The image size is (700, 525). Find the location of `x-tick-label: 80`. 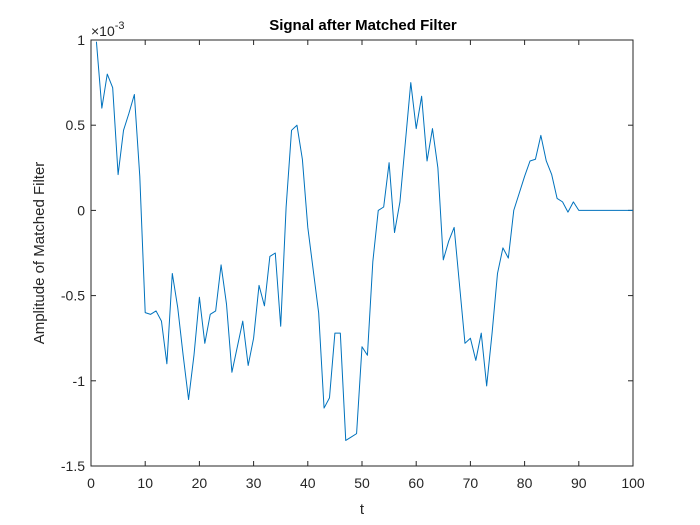

x-tick-label: 80 is located at coordinates (525, 483).